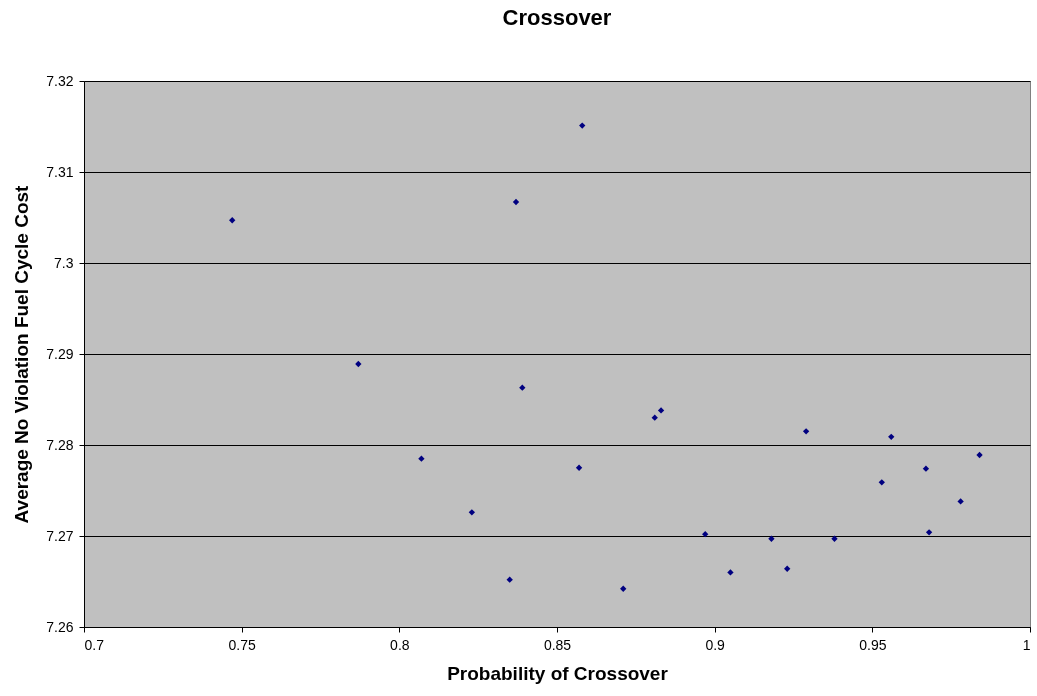 Image resolution: width=1037 pixels, height=696 pixels. I want to click on y-tick-label: 7.26, so click(60, 626).